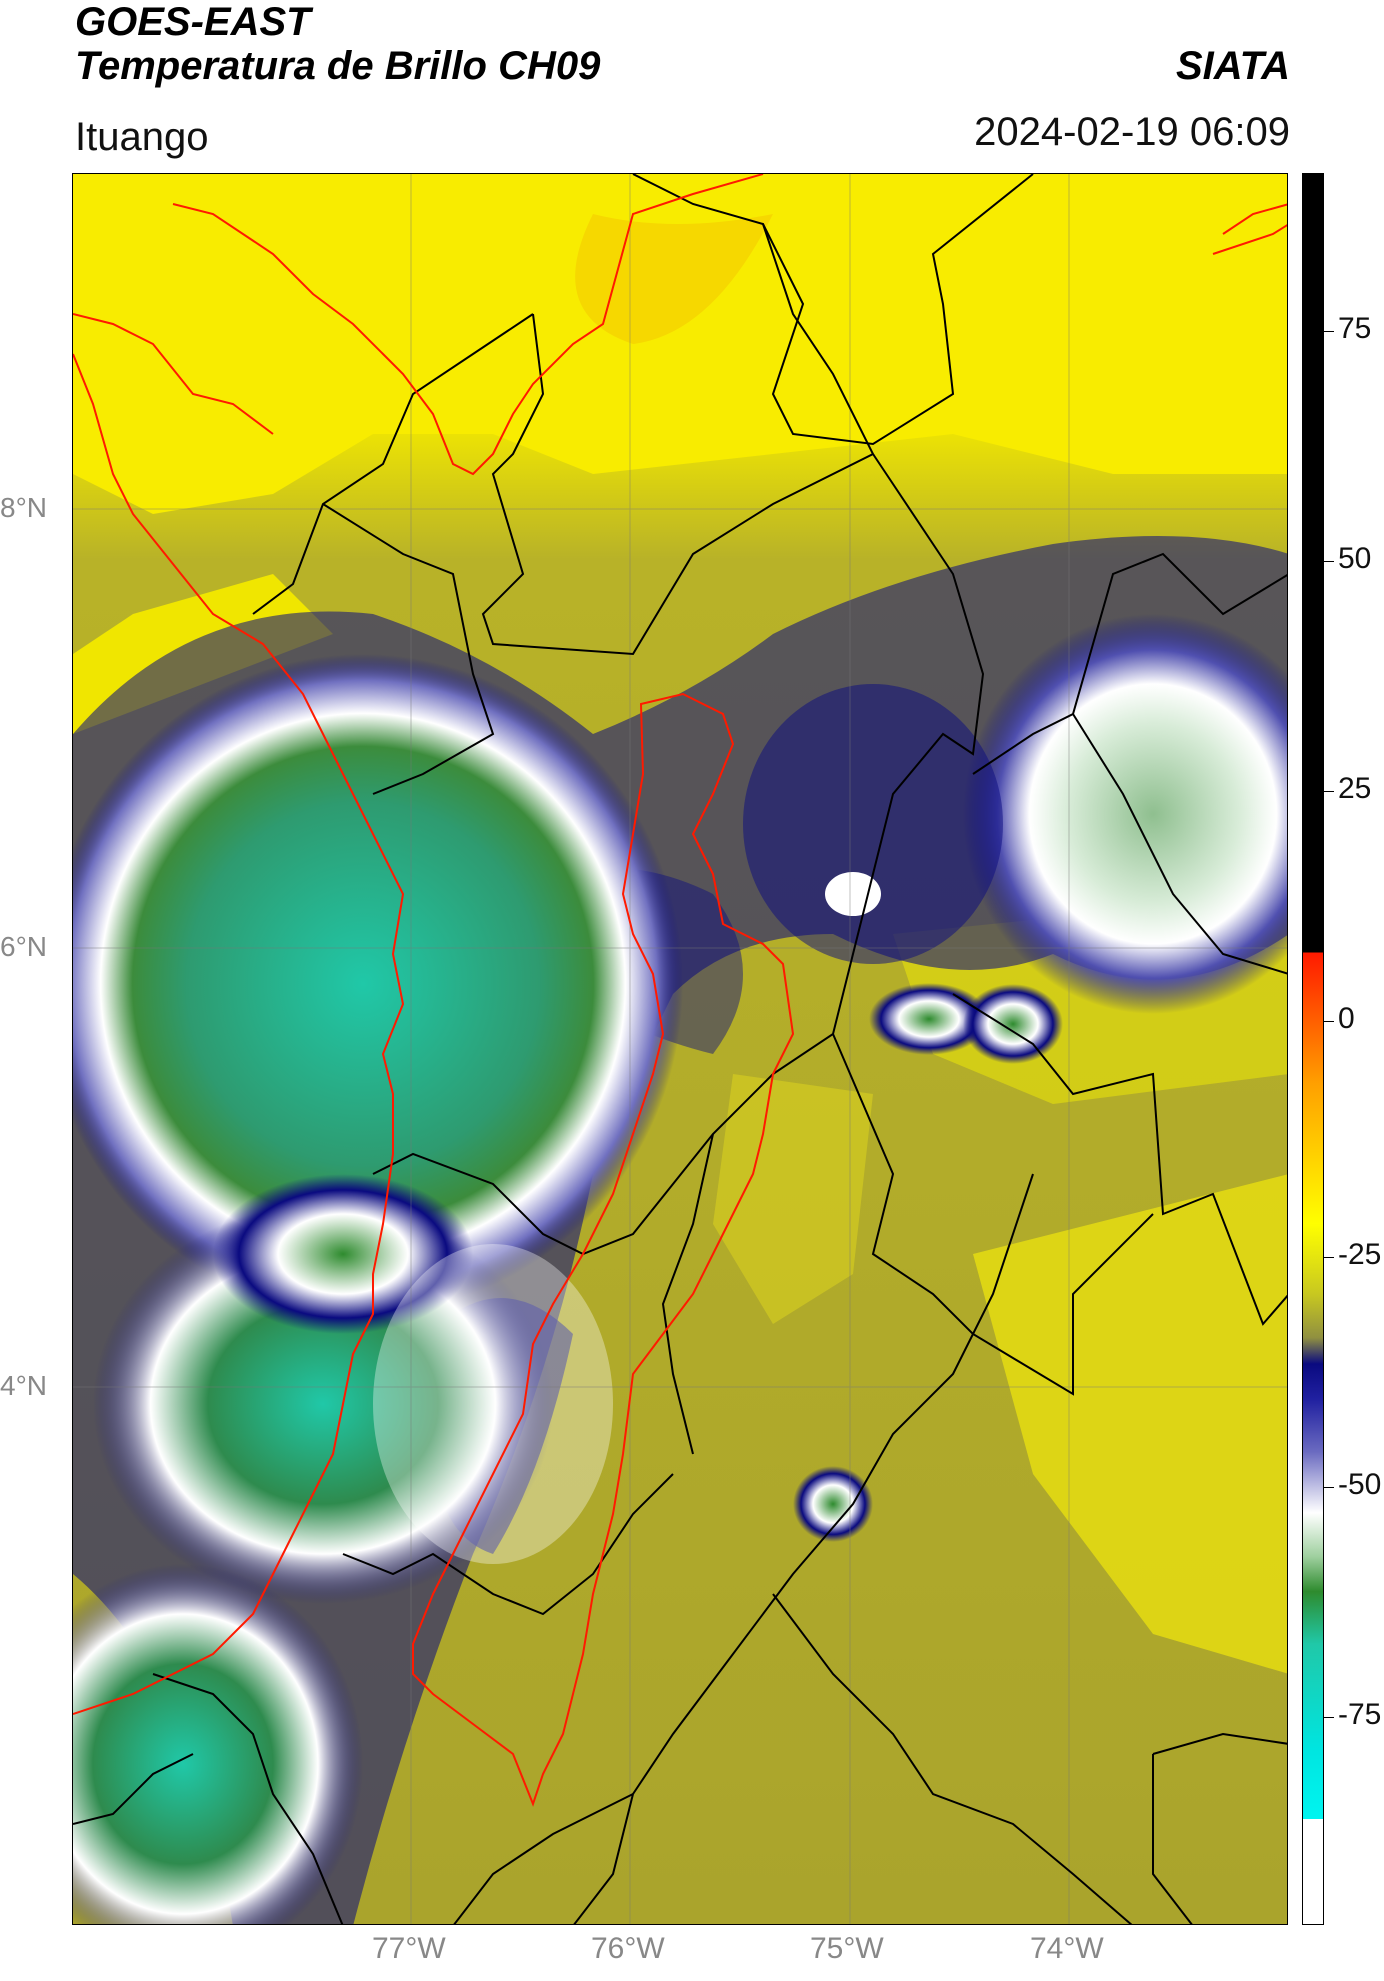 This screenshot has width=1384, height=1981. Describe the element at coordinates (1360, 1714) in the screenshot. I see `colorbar-tick-minus75: -75` at that location.